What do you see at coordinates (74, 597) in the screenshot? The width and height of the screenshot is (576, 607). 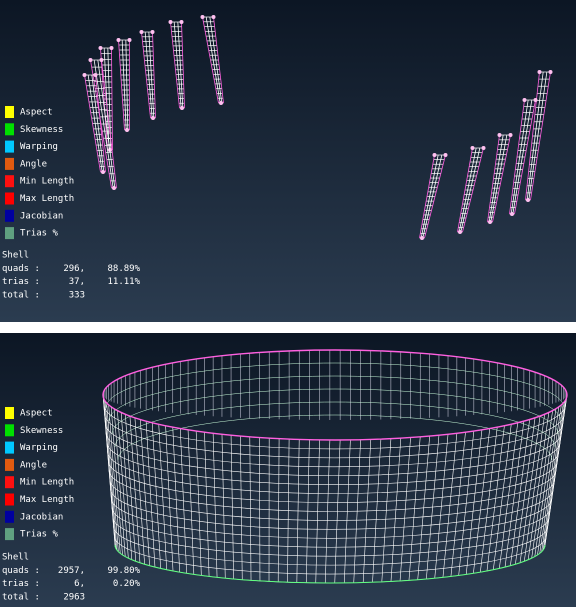 I see `stats-cell: 2963` at bounding box center [74, 597].